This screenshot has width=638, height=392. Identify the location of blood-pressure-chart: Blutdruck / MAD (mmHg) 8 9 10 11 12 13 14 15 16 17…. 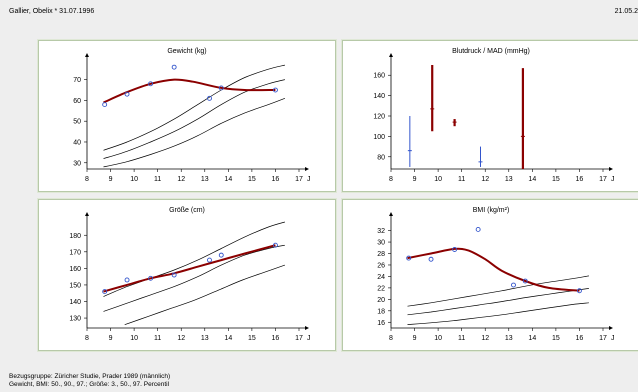
(494, 115).